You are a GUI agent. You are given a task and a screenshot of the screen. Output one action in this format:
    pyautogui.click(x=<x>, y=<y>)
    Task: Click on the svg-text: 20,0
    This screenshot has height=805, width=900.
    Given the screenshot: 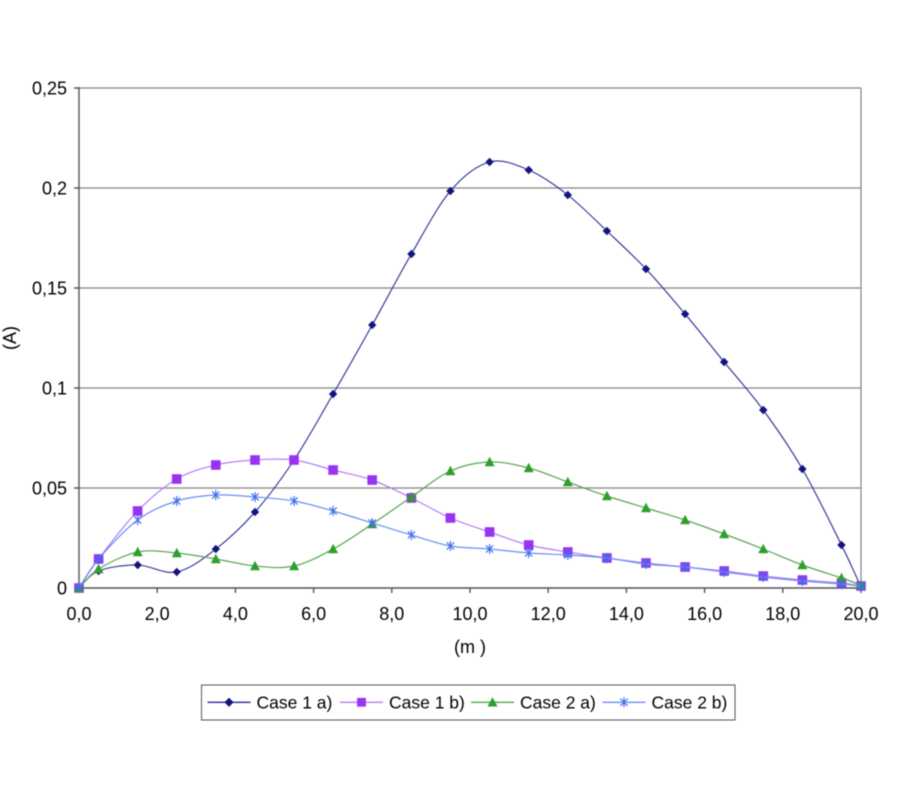 What is the action you would take?
    pyautogui.click(x=860, y=614)
    